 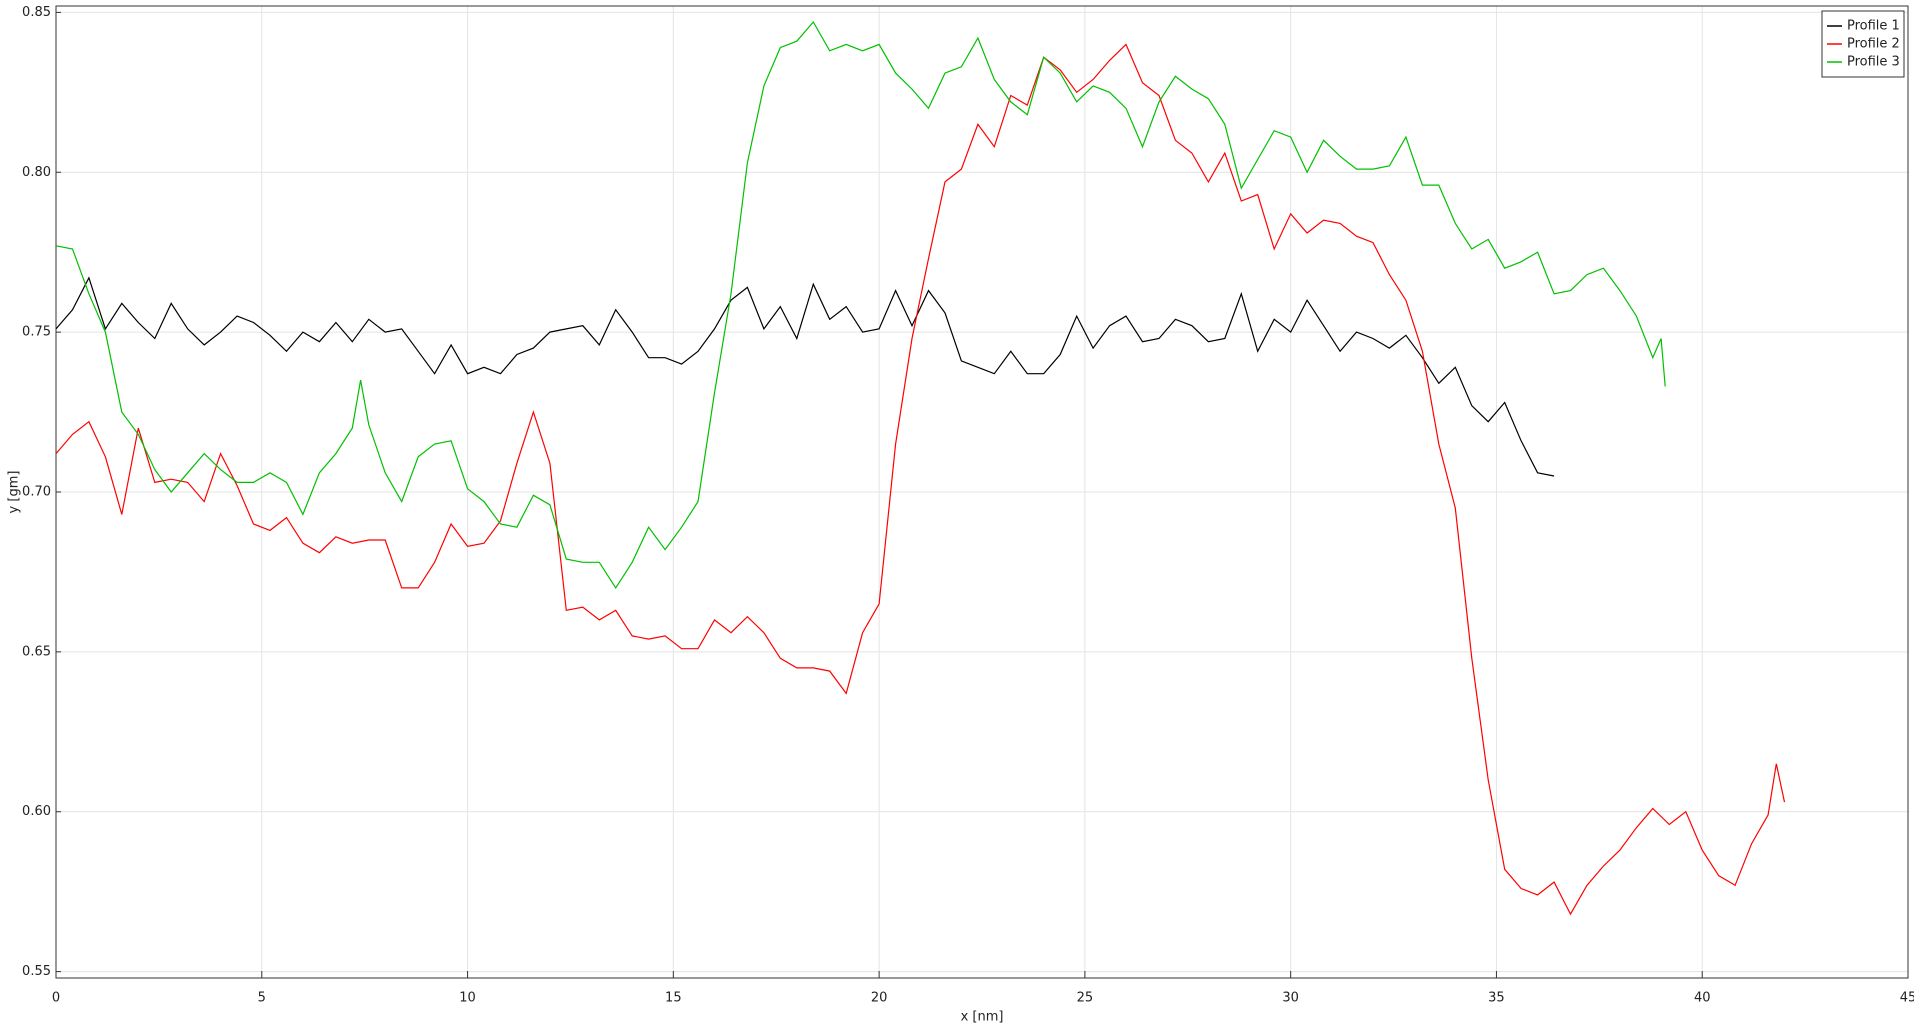 I want to click on x-tick-label: 10, so click(x=467, y=998).